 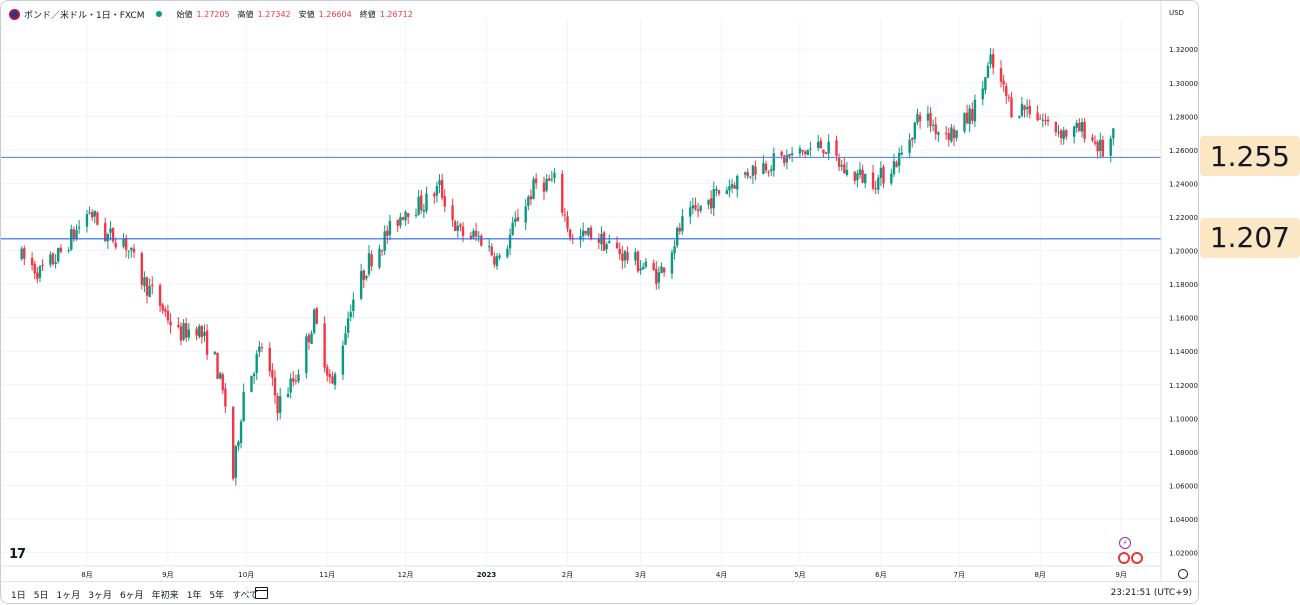 What do you see at coordinates (41, 596) in the screenshot?
I see `range-button-1: 5日` at bounding box center [41, 596].